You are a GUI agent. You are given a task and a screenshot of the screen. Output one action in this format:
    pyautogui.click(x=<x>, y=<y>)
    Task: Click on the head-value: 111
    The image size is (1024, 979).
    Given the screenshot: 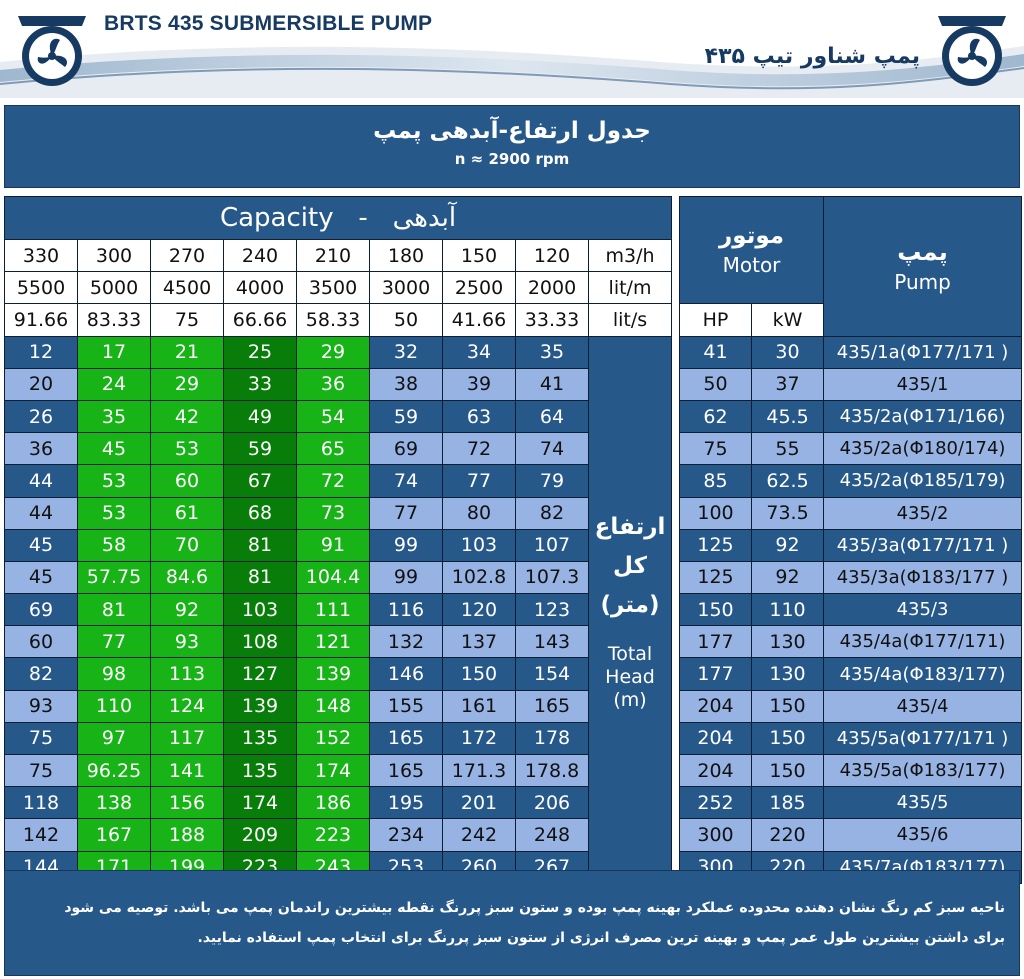 What is the action you would take?
    pyautogui.click(x=333, y=610)
    